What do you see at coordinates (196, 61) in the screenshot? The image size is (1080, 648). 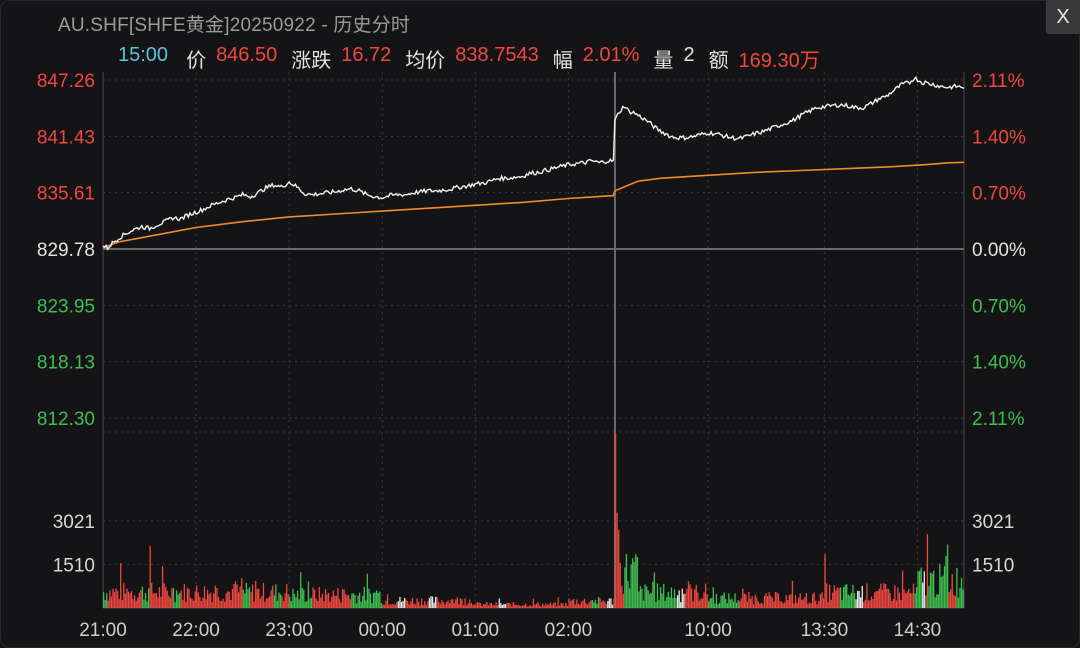 I see `price-label: 价` at bounding box center [196, 61].